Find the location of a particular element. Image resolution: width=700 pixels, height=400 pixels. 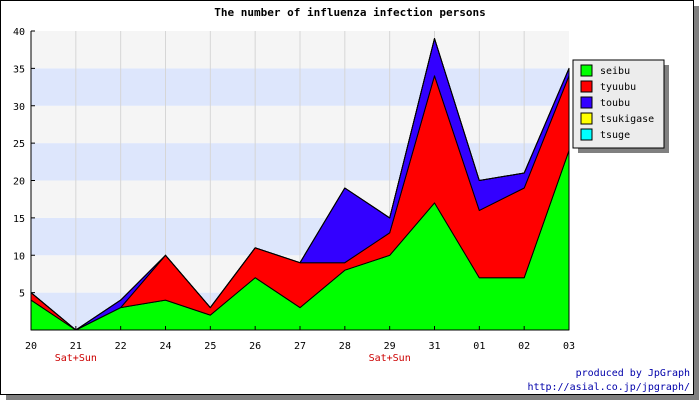

x-tick-label: 31 is located at coordinates (434, 346).